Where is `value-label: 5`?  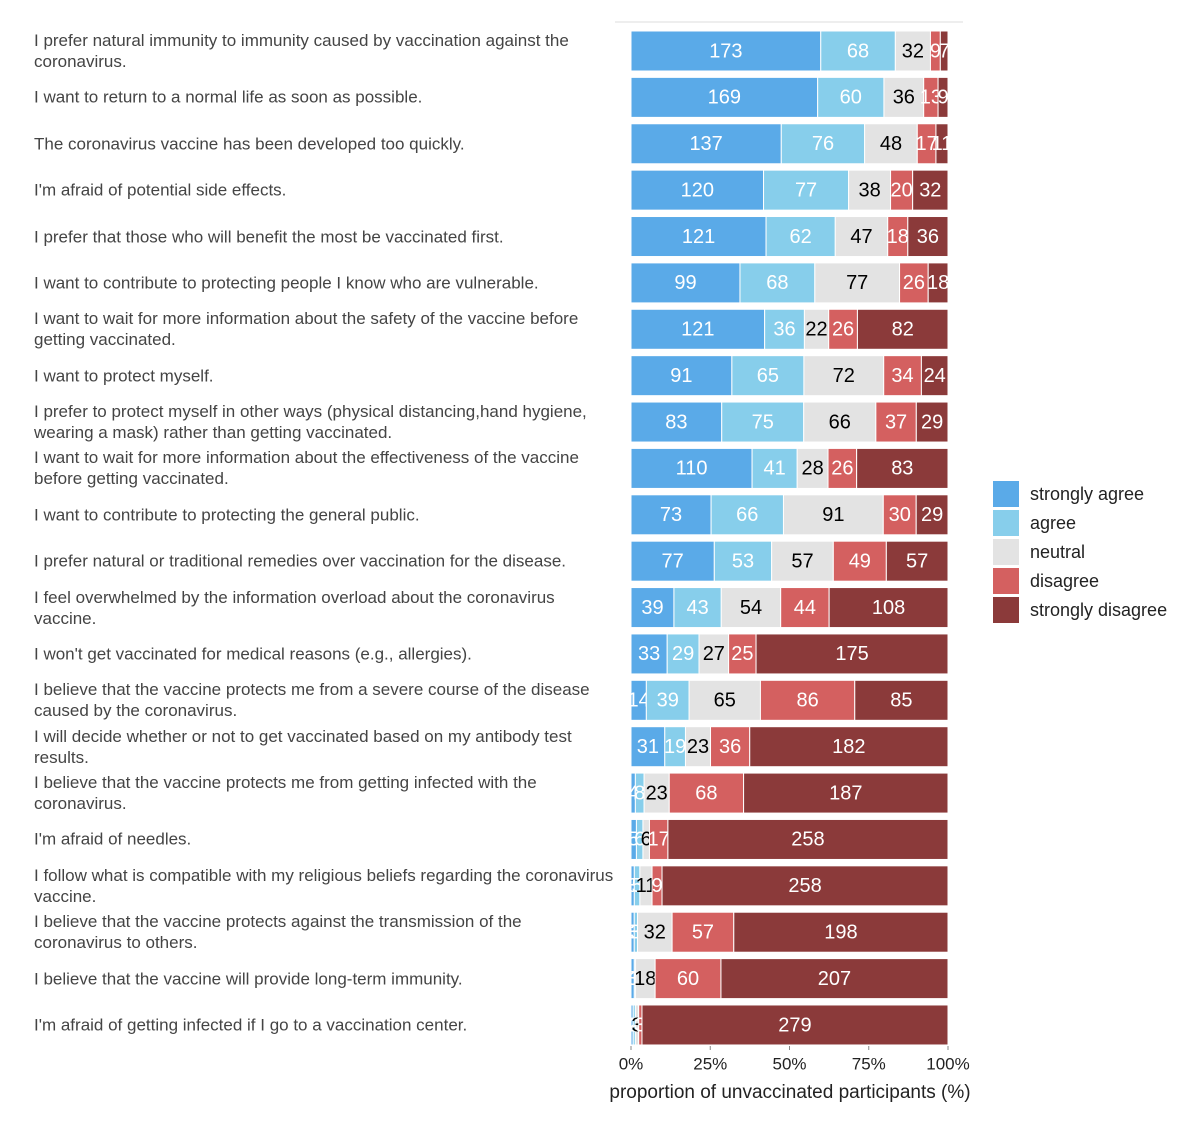
value-label: 5 is located at coordinates (633, 840).